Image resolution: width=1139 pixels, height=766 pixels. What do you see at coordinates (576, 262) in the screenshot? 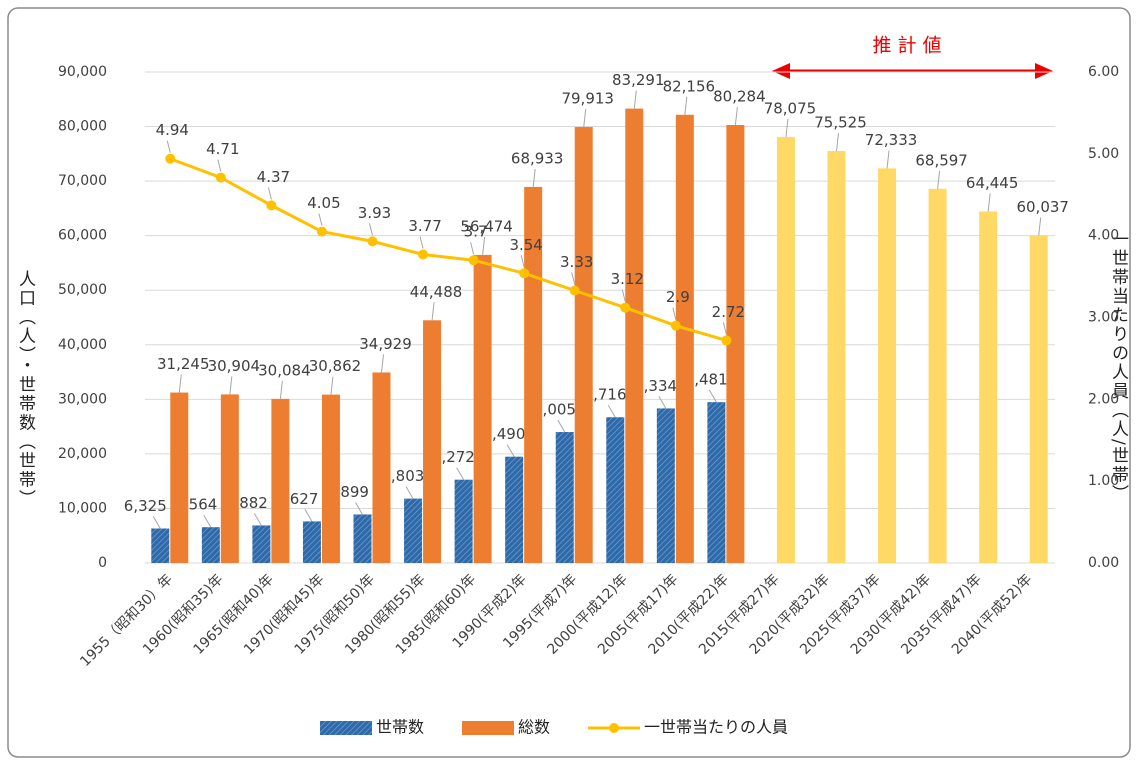
I see `data-label: 3.33` at bounding box center [576, 262].